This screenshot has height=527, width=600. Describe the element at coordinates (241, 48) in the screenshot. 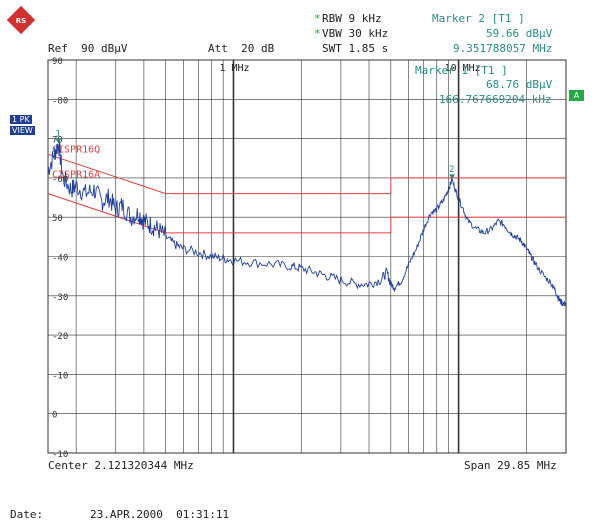

I see `attenuation: Att 20 dB` at that location.